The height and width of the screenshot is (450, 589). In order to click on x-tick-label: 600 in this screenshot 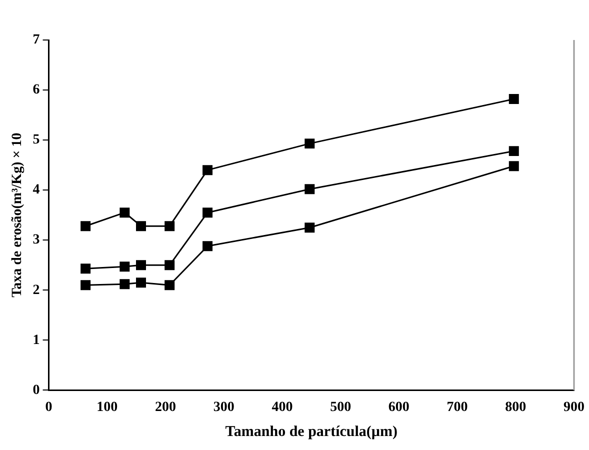, I will do `click(399, 408)`.